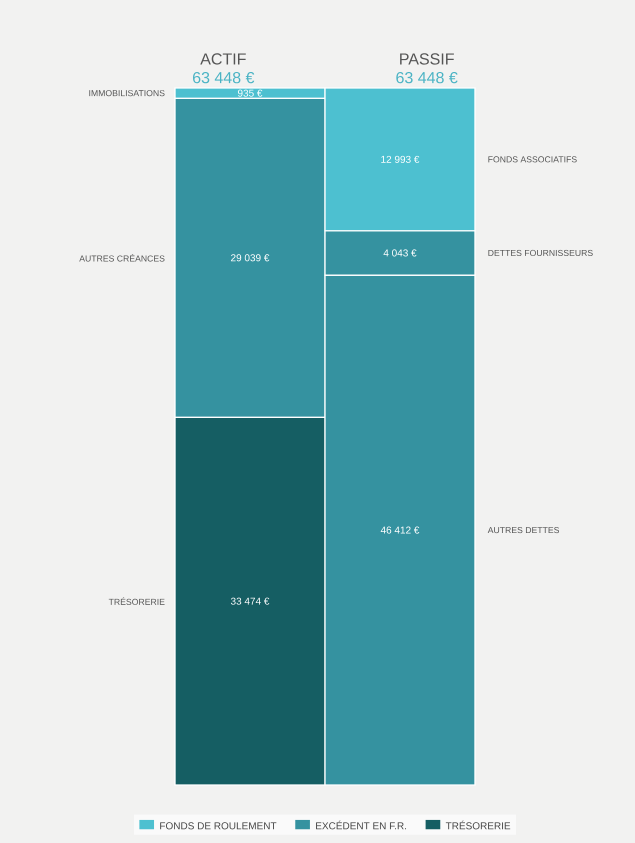 This screenshot has width=635, height=843. What do you see at coordinates (127, 93) in the screenshot?
I see `annotation: IMMOBILISATIONS` at bounding box center [127, 93].